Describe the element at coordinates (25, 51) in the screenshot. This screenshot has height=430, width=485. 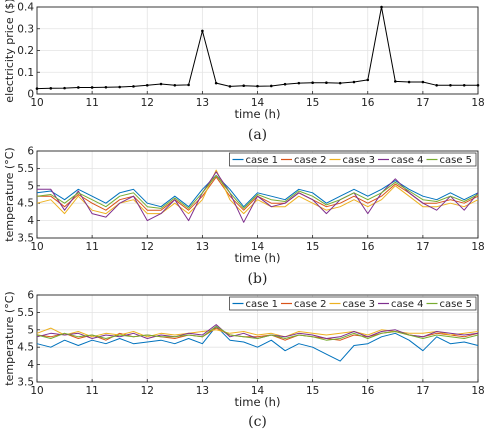
I see `y-tick-label: 0.2` at that location.